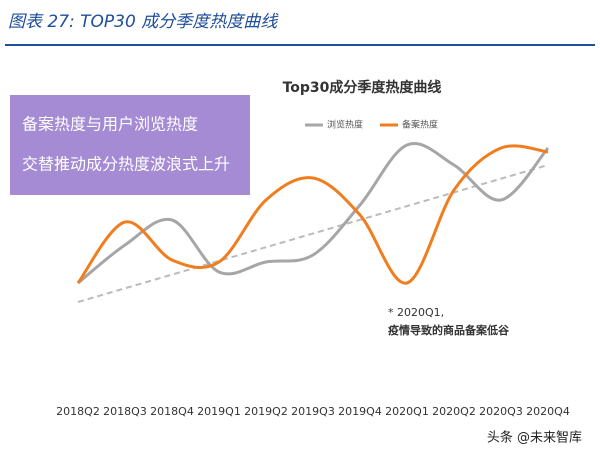  Describe the element at coordinates (548, 411) in the screenshot. I see `x-tick-label: 2020Q4` at that location.